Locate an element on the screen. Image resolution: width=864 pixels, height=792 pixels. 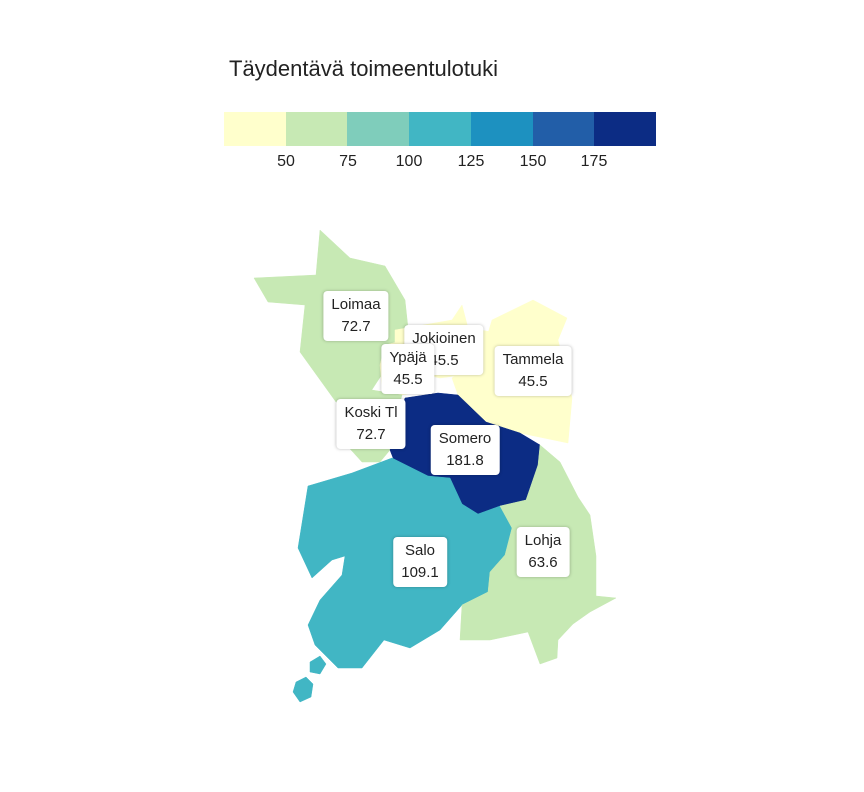
region-name: Ypäjä is located at coordinates (408, 357).